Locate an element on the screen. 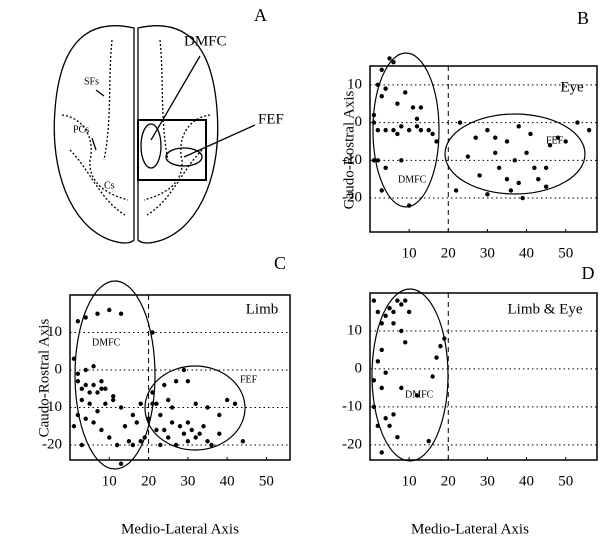 The height and width of the screenshot is (541, 601). x-tick-label: 40 is located at coordinates (227, 481).